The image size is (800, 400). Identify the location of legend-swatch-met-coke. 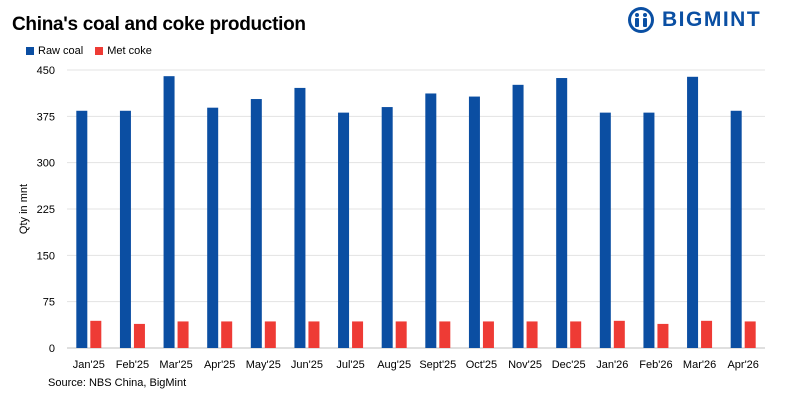
(99, 51).